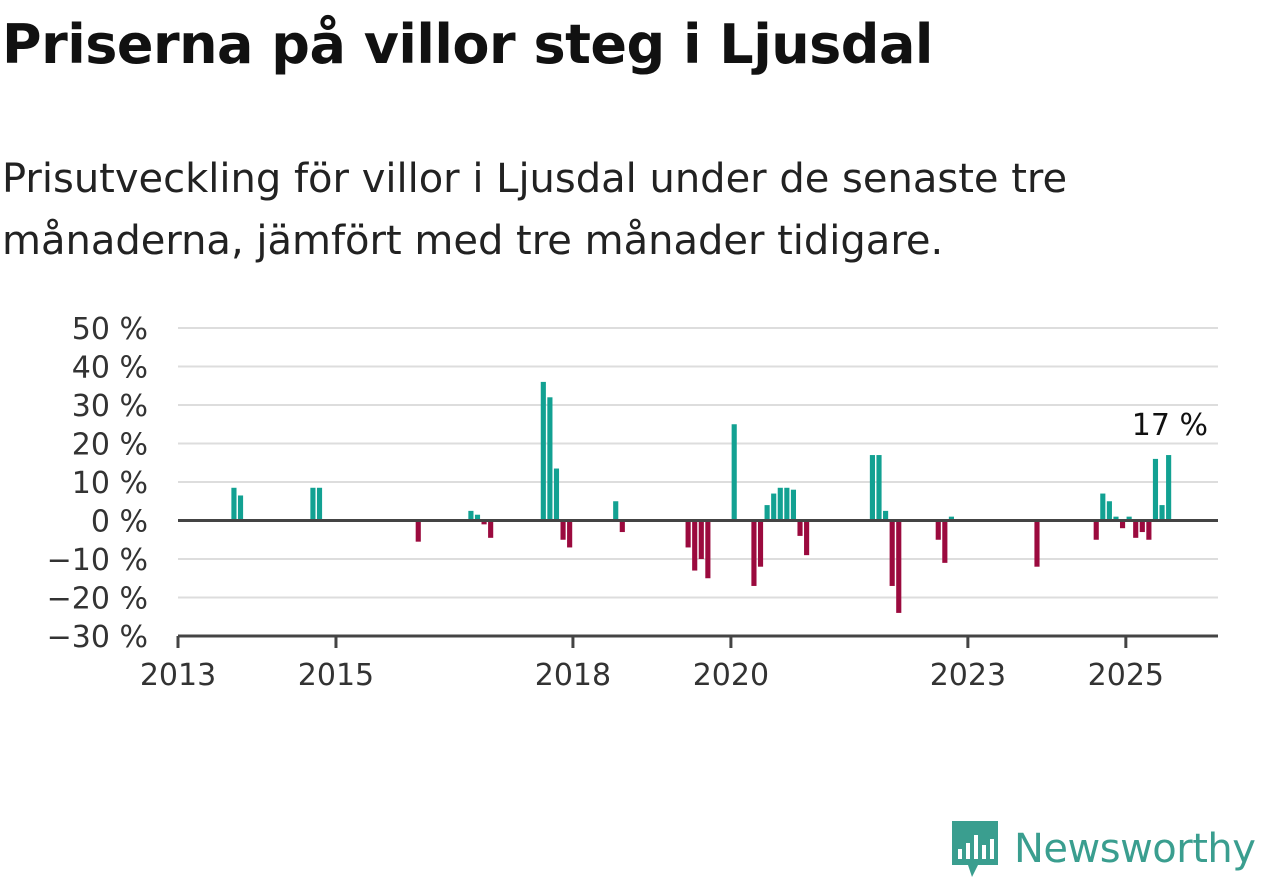 This screenshot has width=1262, height=880. Describe the element at coordinates (178, 675) in the screenshot. I see `x-tick-label: 2013` at that location.